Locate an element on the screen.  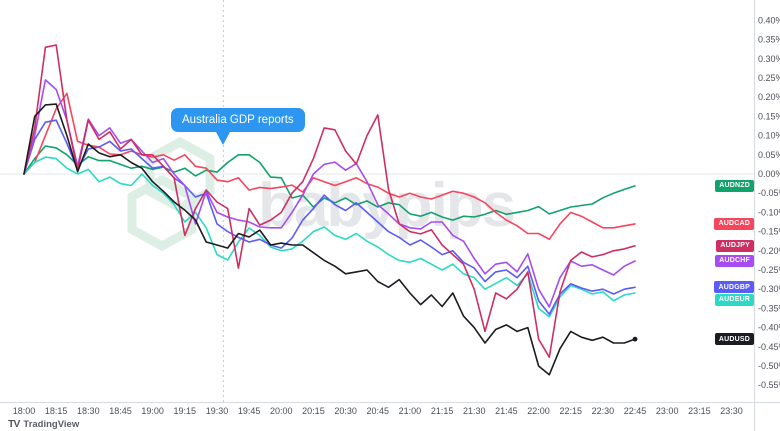
tradingview-logo-label: TradingView is located at coordinates (51, 424).